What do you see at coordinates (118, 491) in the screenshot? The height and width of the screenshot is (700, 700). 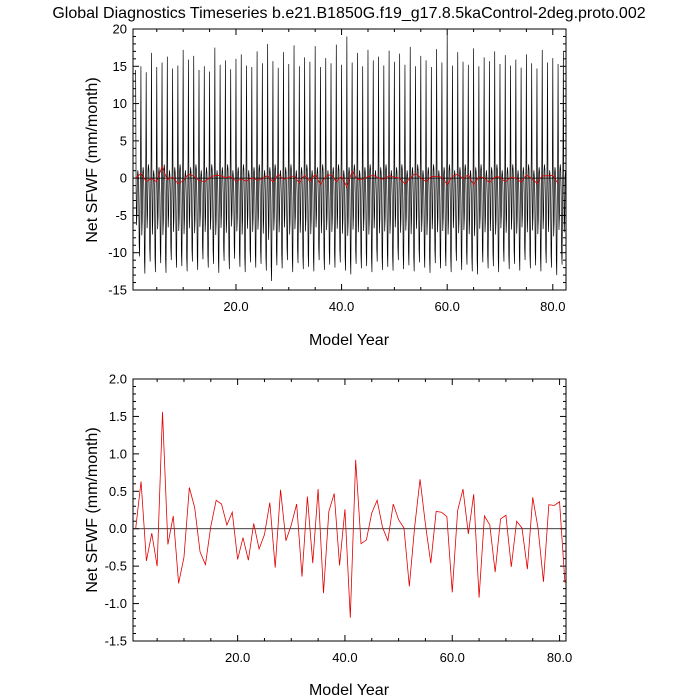 I see `y-tick-label: 0.5` at bounding box center [118, 491].